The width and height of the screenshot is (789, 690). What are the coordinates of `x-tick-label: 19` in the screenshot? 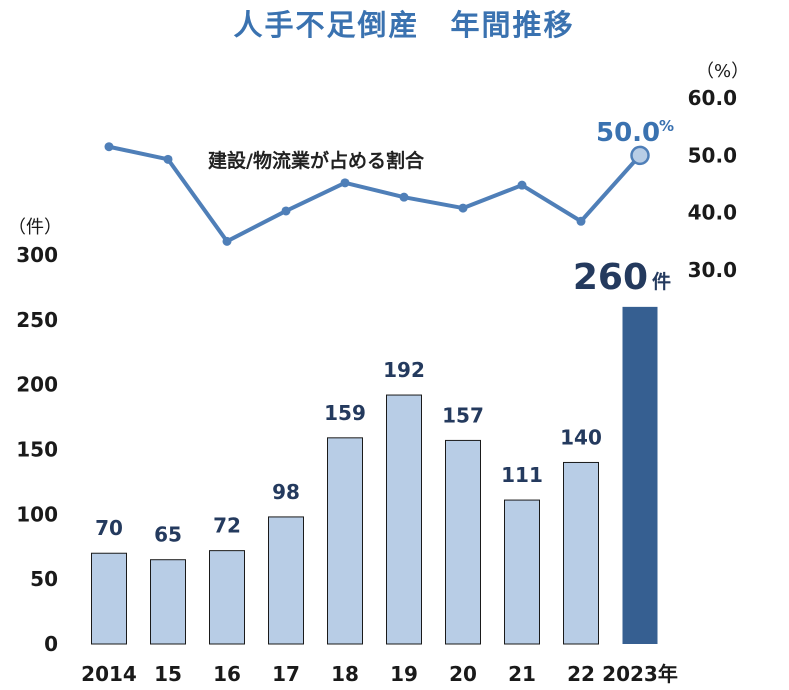 It's located at (404, 674).